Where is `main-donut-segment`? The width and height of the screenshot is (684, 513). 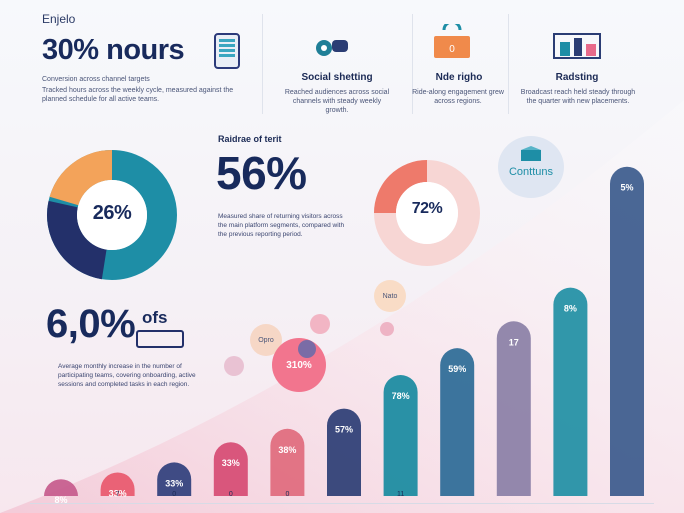
main-donut-segment is located at coordinates (77, 240).